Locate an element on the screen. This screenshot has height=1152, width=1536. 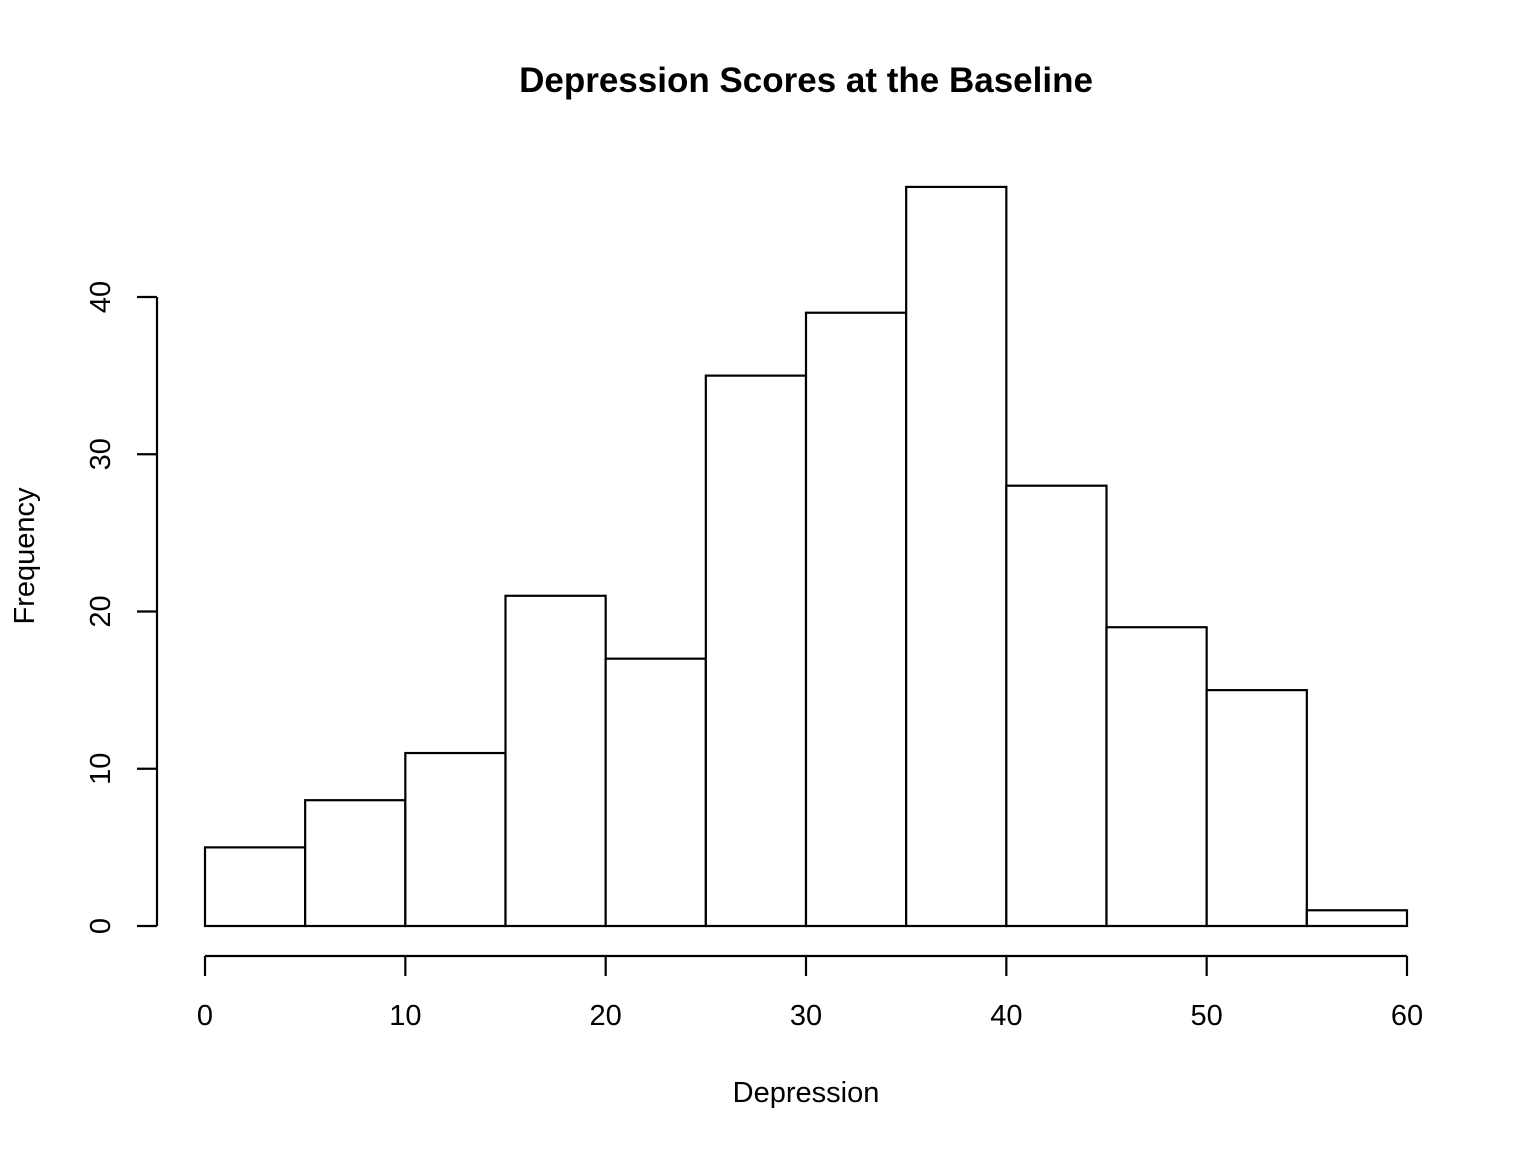
x-tick-label-0: 0 is located at coordinates (205, 1016).